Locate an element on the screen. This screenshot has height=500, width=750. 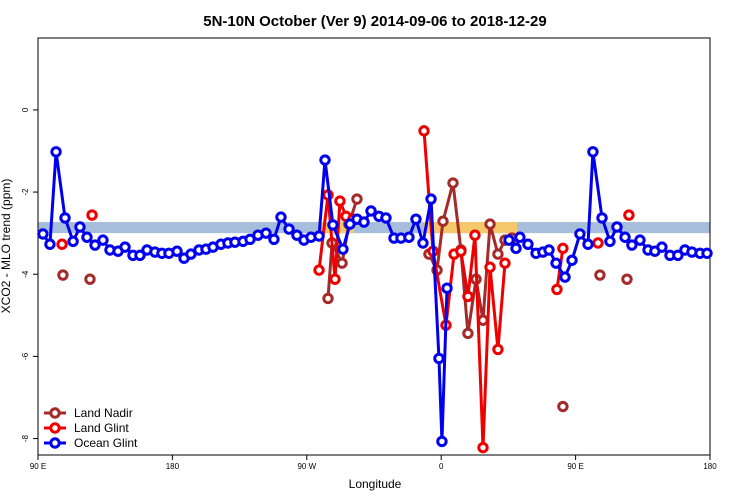
legend-label: Ocean Glint is located at coordinates (106, 443).